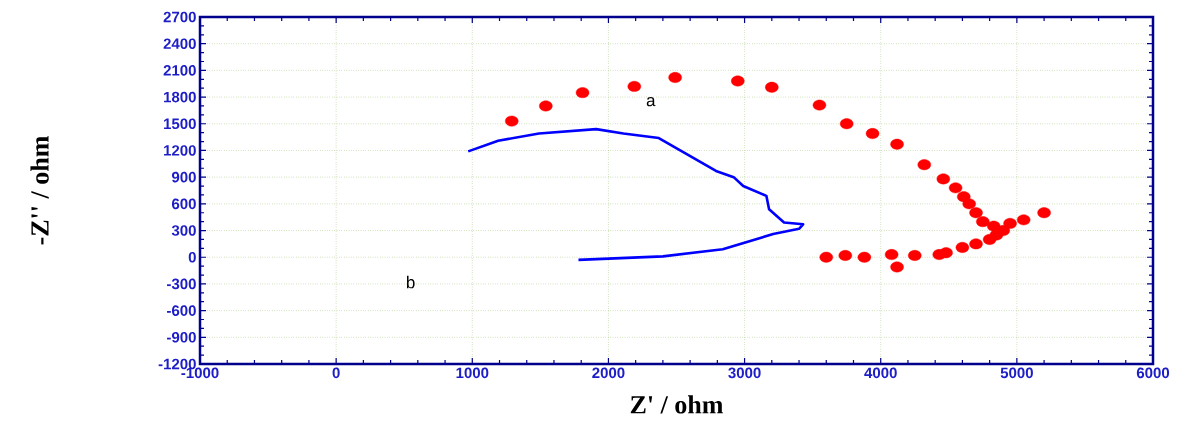 Image resolution: width=1193 pixels, height=442 pixels. Describe the element at coordinates (1153, 373) in the screenshot. I see `x-tick-label: 6000` at that location.